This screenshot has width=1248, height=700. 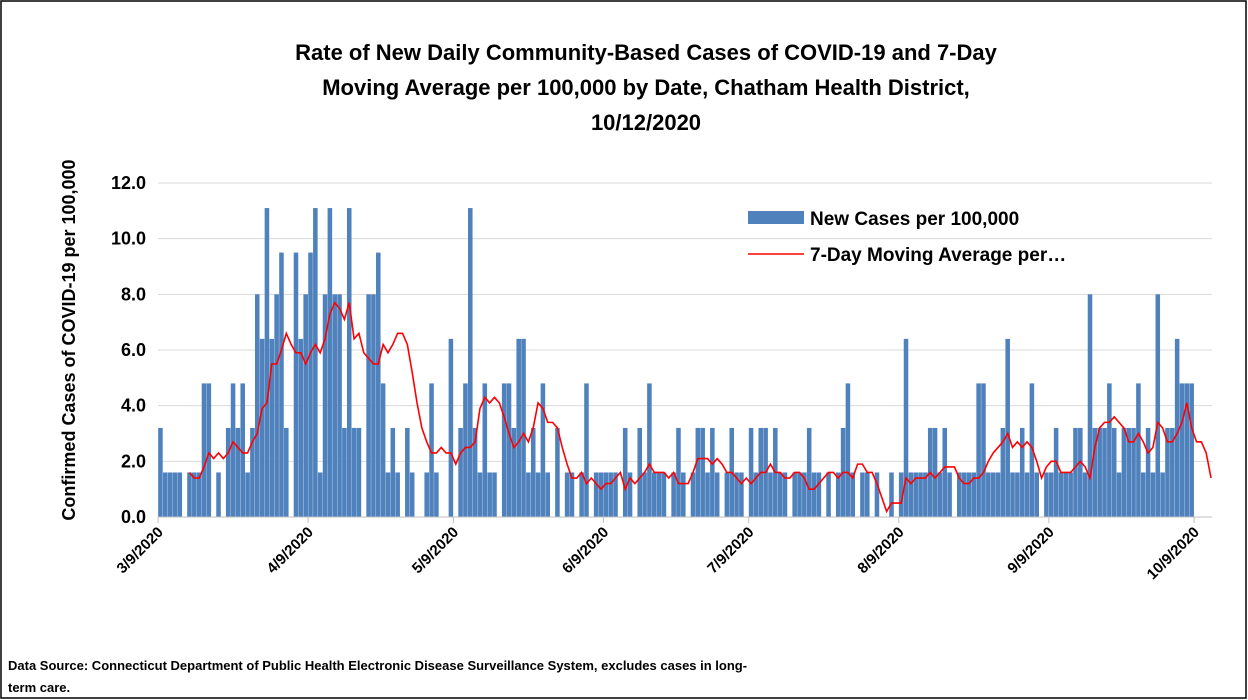 I want to click on y-axis-title: Confirmed Cases of COVID-19 per 100,000, so click(x=69, y=339).